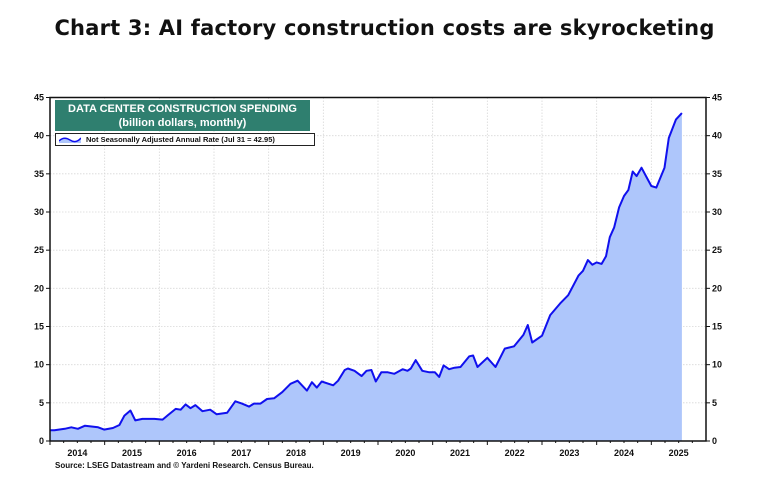  What do you see at coordinates (41, 403) in the screenshot?
I see `y-tick-label-left: 5` at bounding box center [41, 403].